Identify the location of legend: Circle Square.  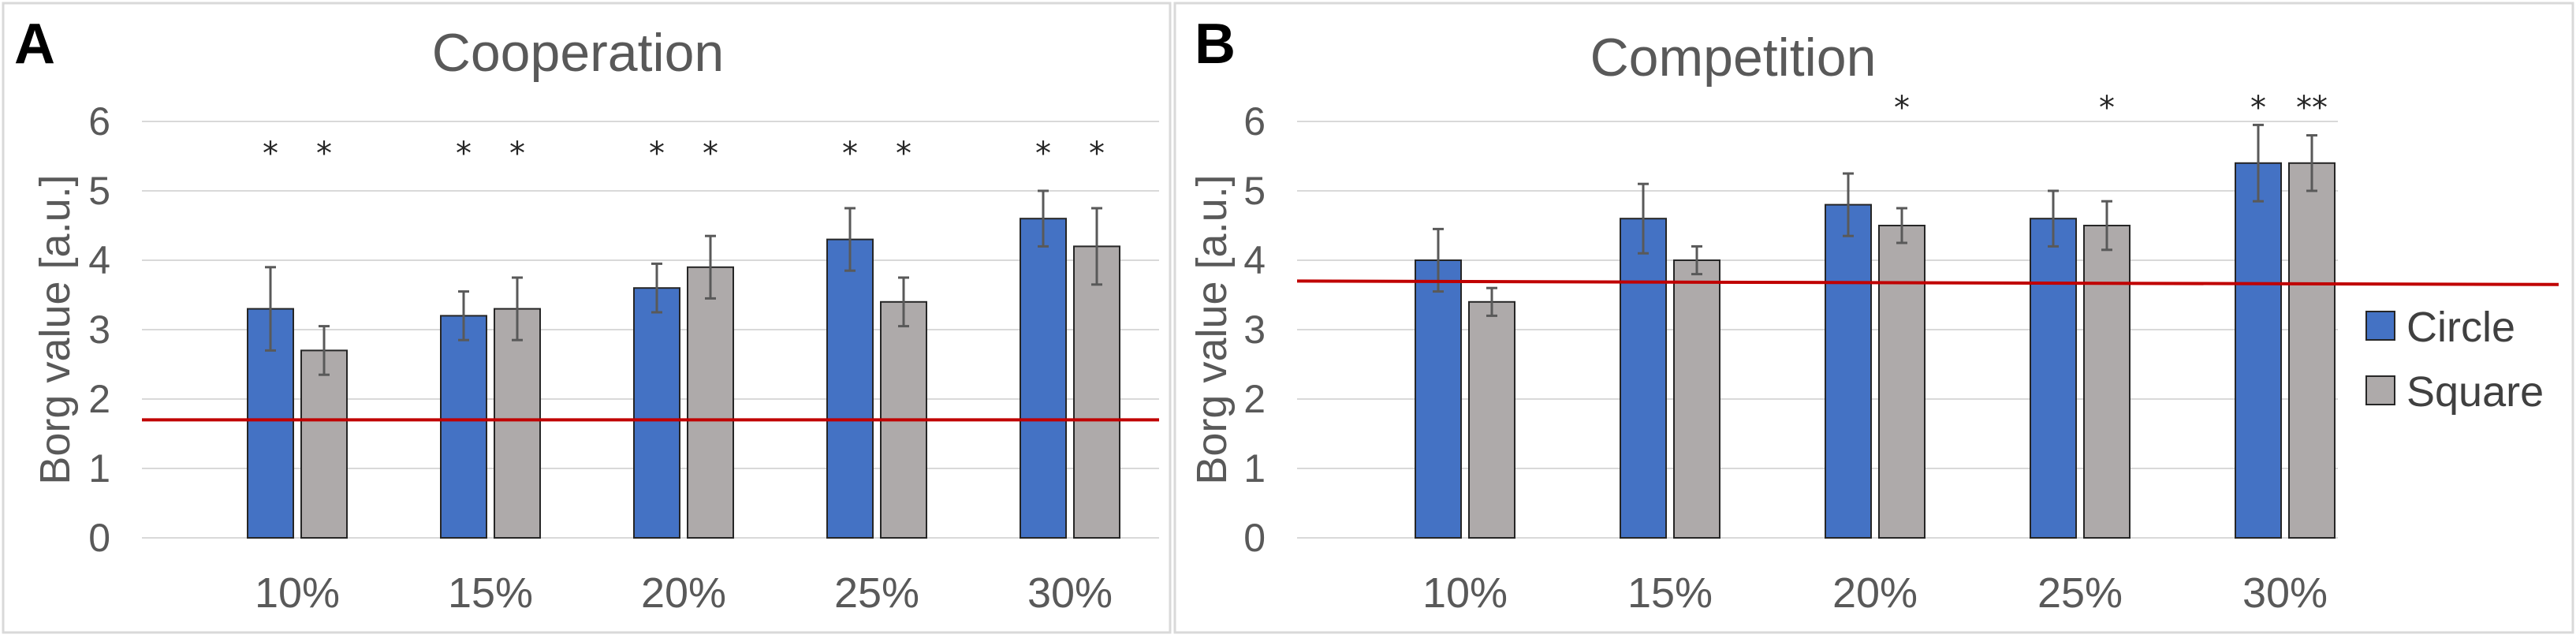
(2455, 360).